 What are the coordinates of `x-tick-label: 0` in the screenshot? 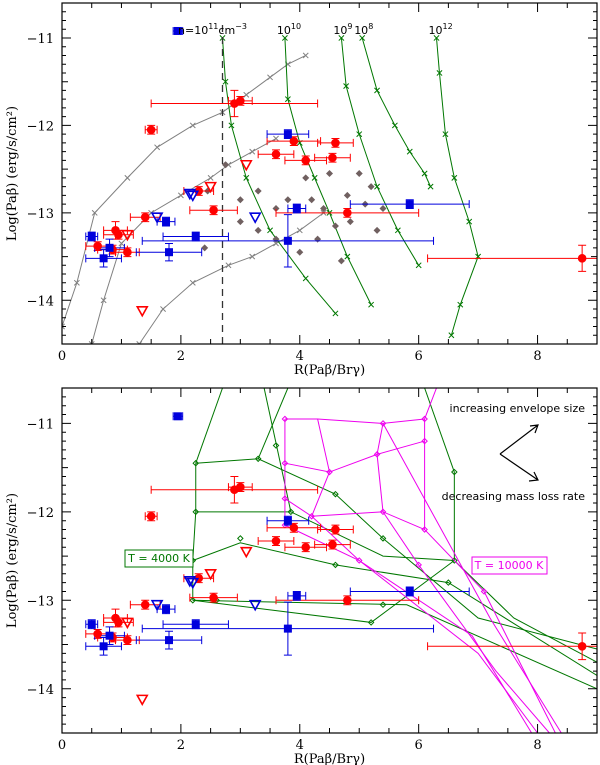 It's located at (62, 356).